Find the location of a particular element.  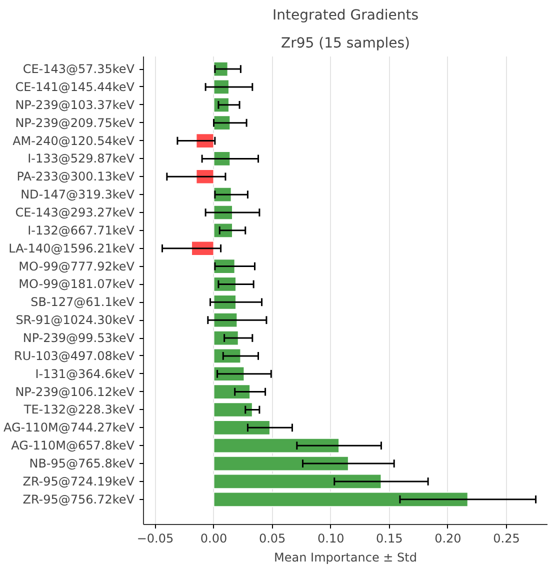

y-tick-label: CE-143@293.27keV is located at coordinates (75, 213).